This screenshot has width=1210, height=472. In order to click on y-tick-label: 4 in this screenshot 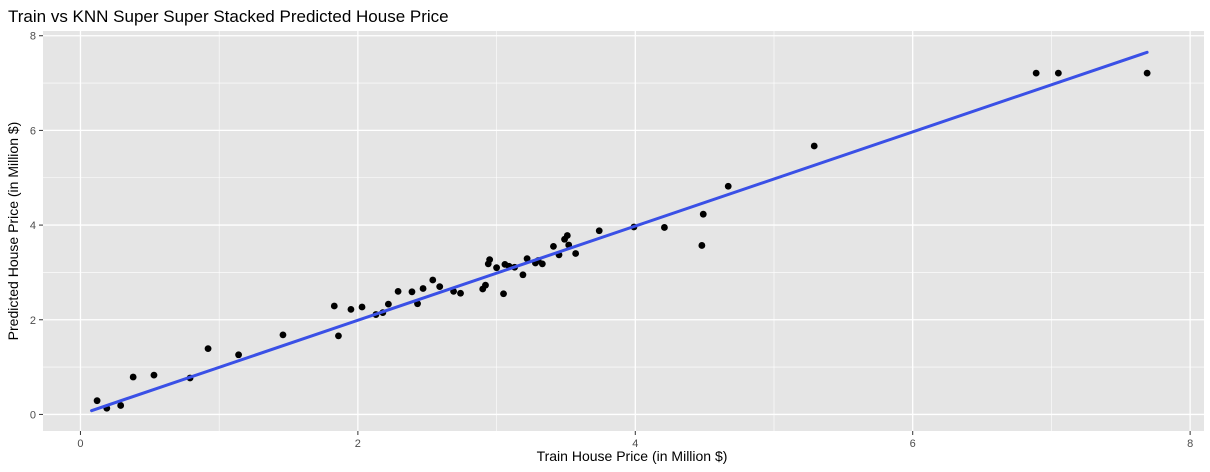, I will do `click(33, 226)`.